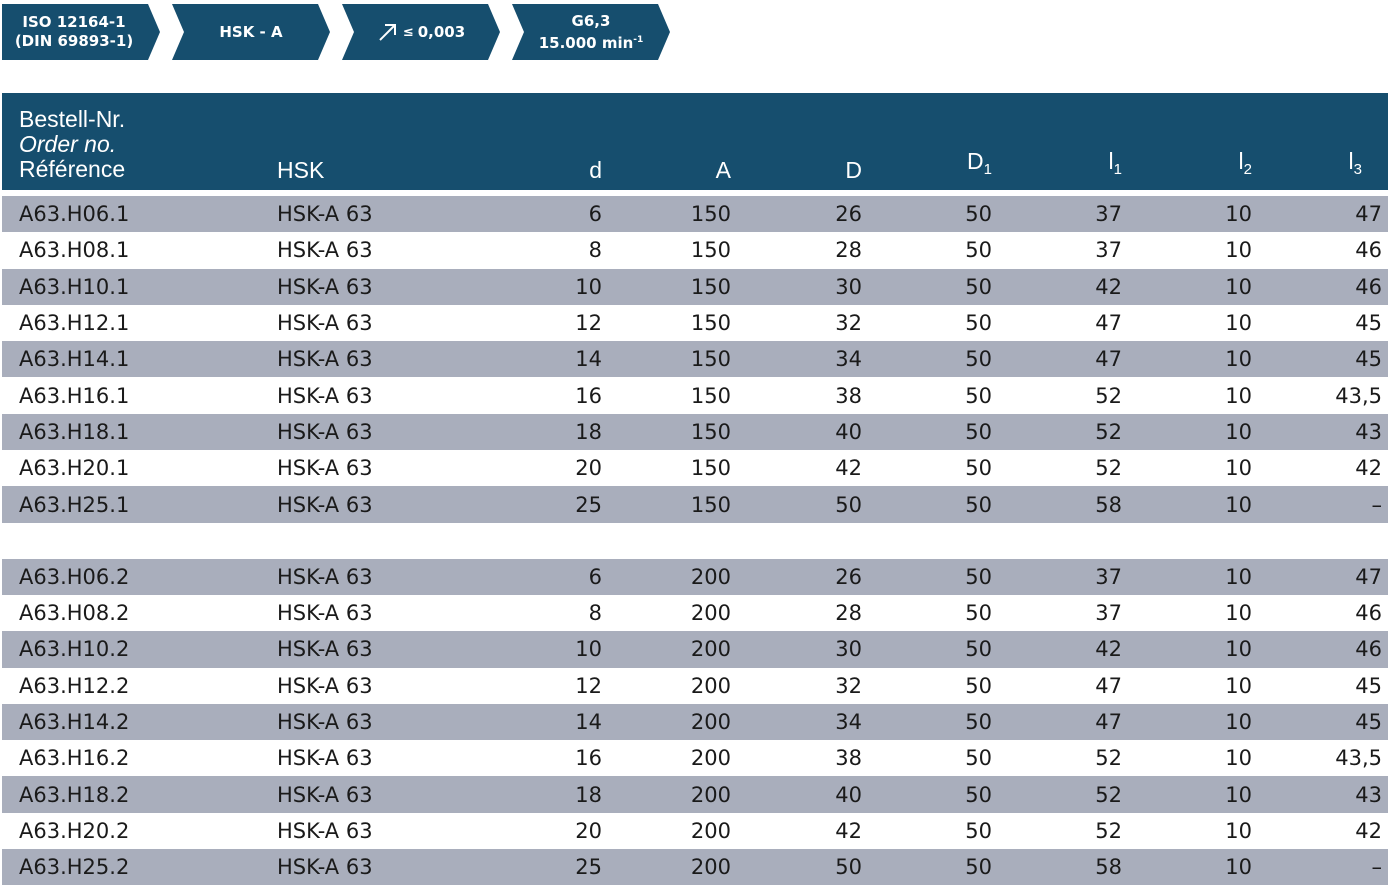  What do you see at coordinates (74, 286) in the screenshot?
I see `cell-order-no: A63.H10.1` at bounding box center [74, 286].